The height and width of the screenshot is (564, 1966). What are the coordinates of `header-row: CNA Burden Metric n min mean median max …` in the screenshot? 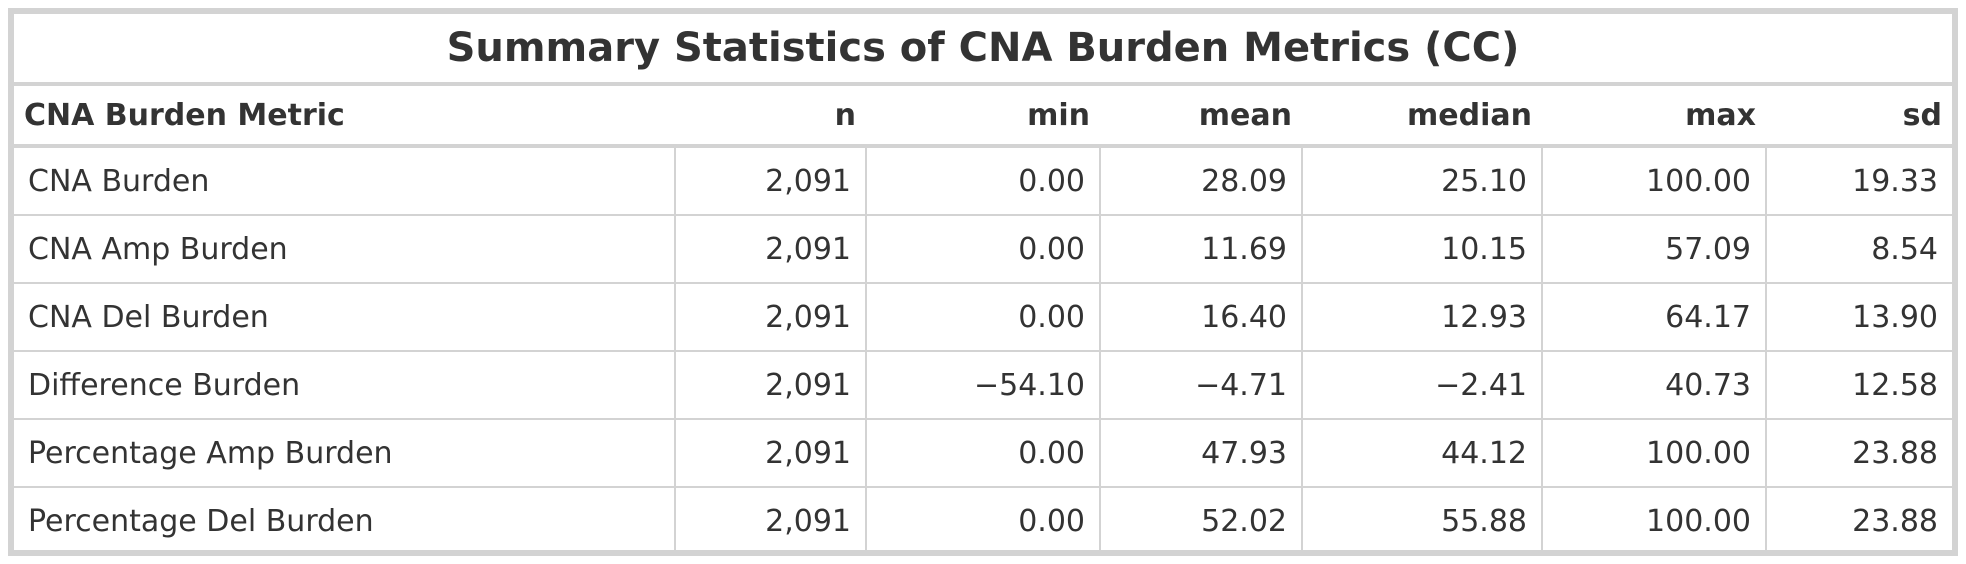 It's located at (983, 116).